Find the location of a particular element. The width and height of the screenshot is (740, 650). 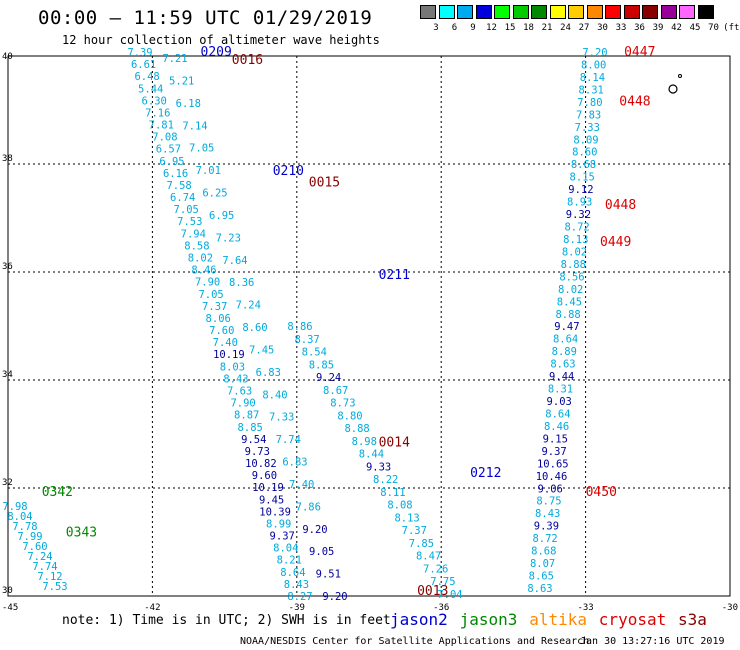

pass-time-label: 0211 is located at coordinates (394, 275).